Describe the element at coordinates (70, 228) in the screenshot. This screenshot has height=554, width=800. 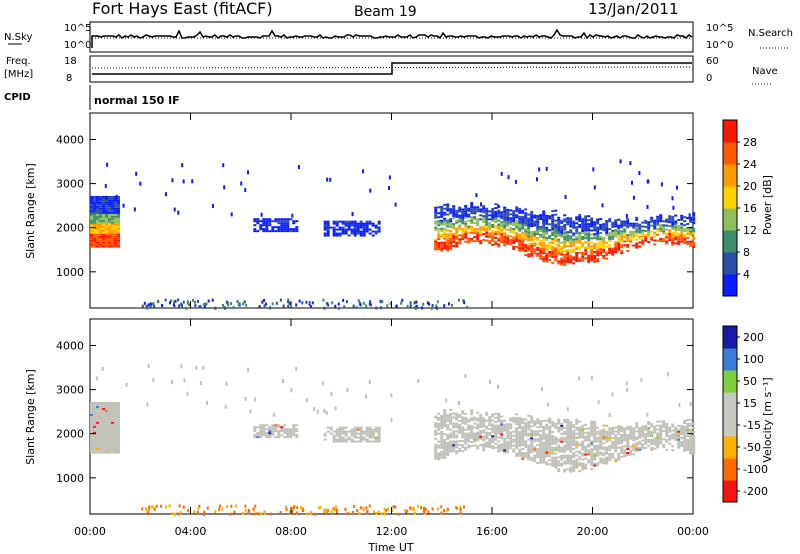
I see `ytick-label: 2000` at that location.